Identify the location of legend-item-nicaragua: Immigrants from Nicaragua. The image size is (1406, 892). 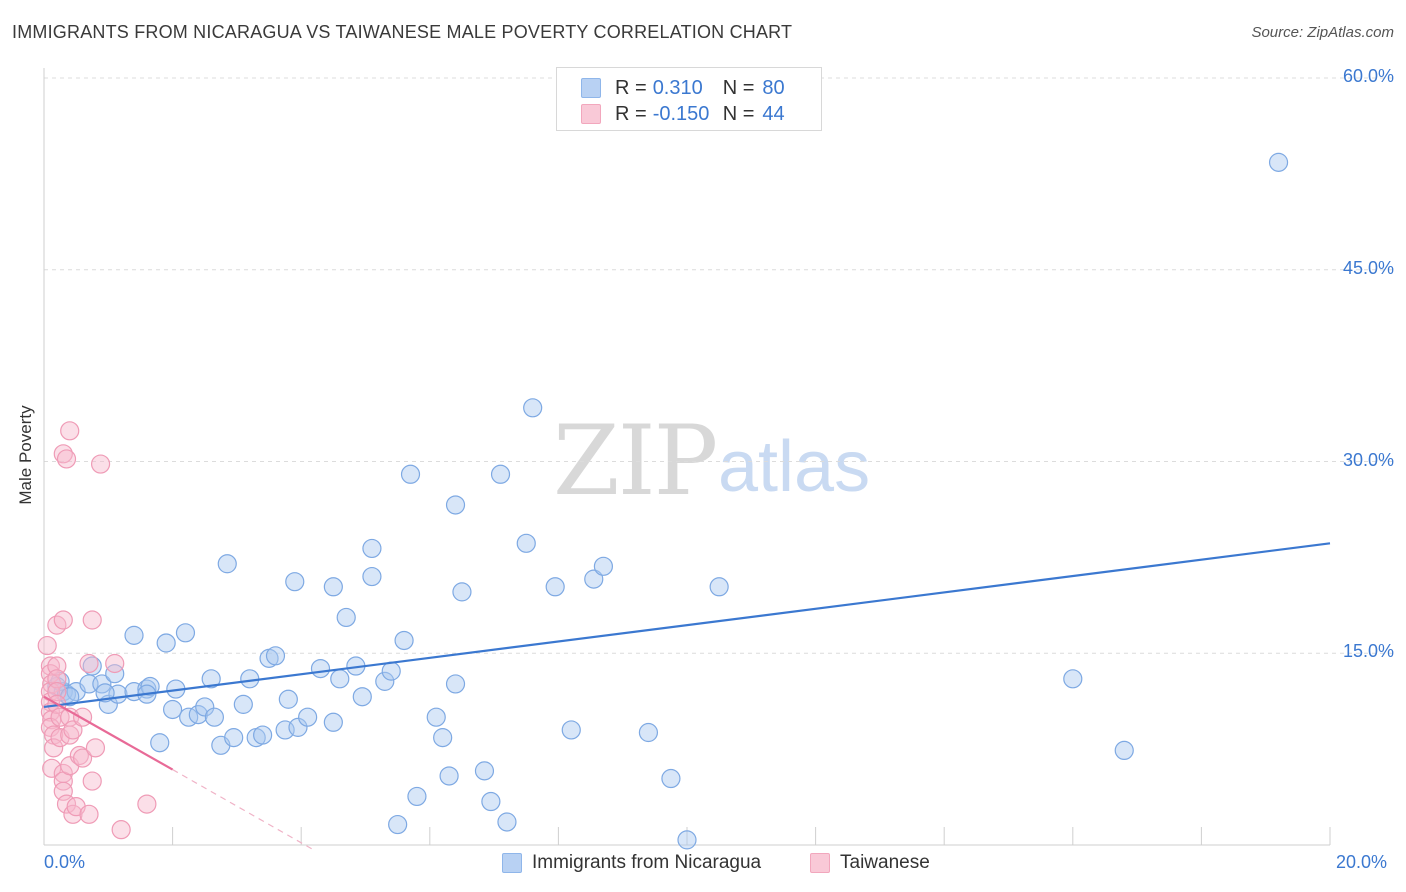
(631, 863).